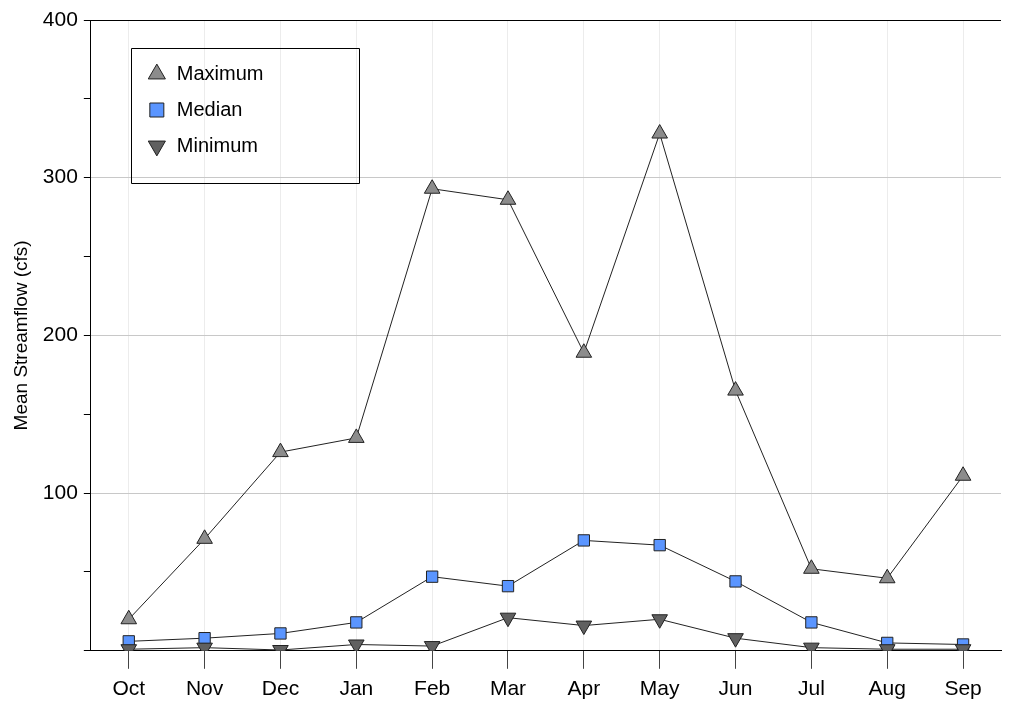 The width and height of the screenshot is (1013, 714). Describe the element at coordinates (356, 688) in the screenshot. I see `x-tick-label: Jan` at that location.